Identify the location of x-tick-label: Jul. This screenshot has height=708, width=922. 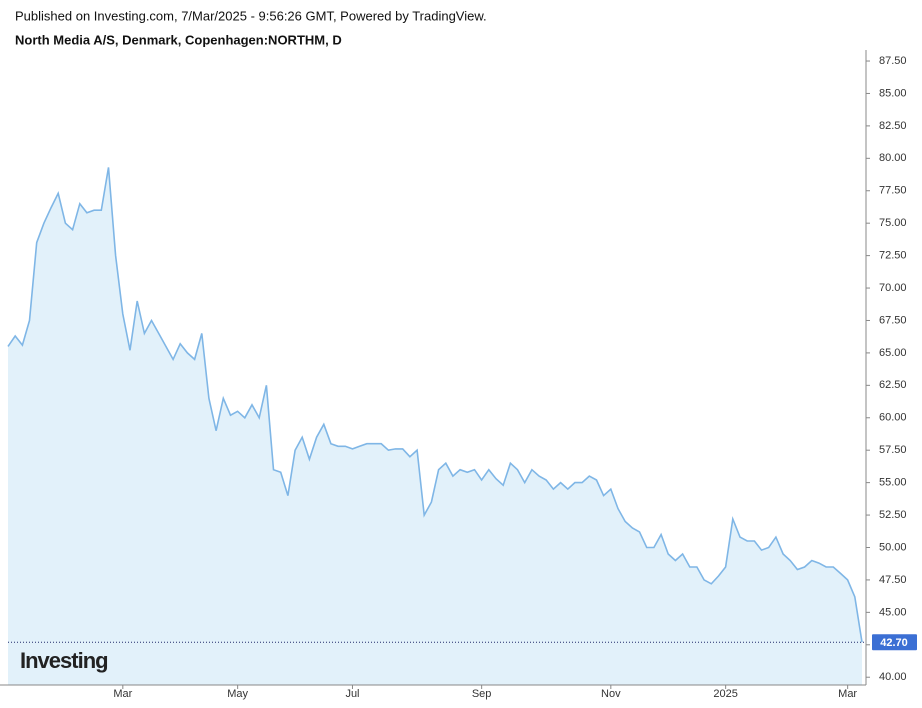
(352, 694).